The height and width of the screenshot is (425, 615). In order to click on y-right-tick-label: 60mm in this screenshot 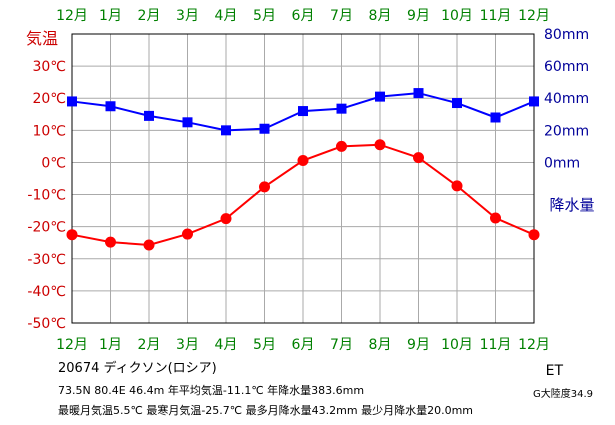, I will do `click(566, 67)`.